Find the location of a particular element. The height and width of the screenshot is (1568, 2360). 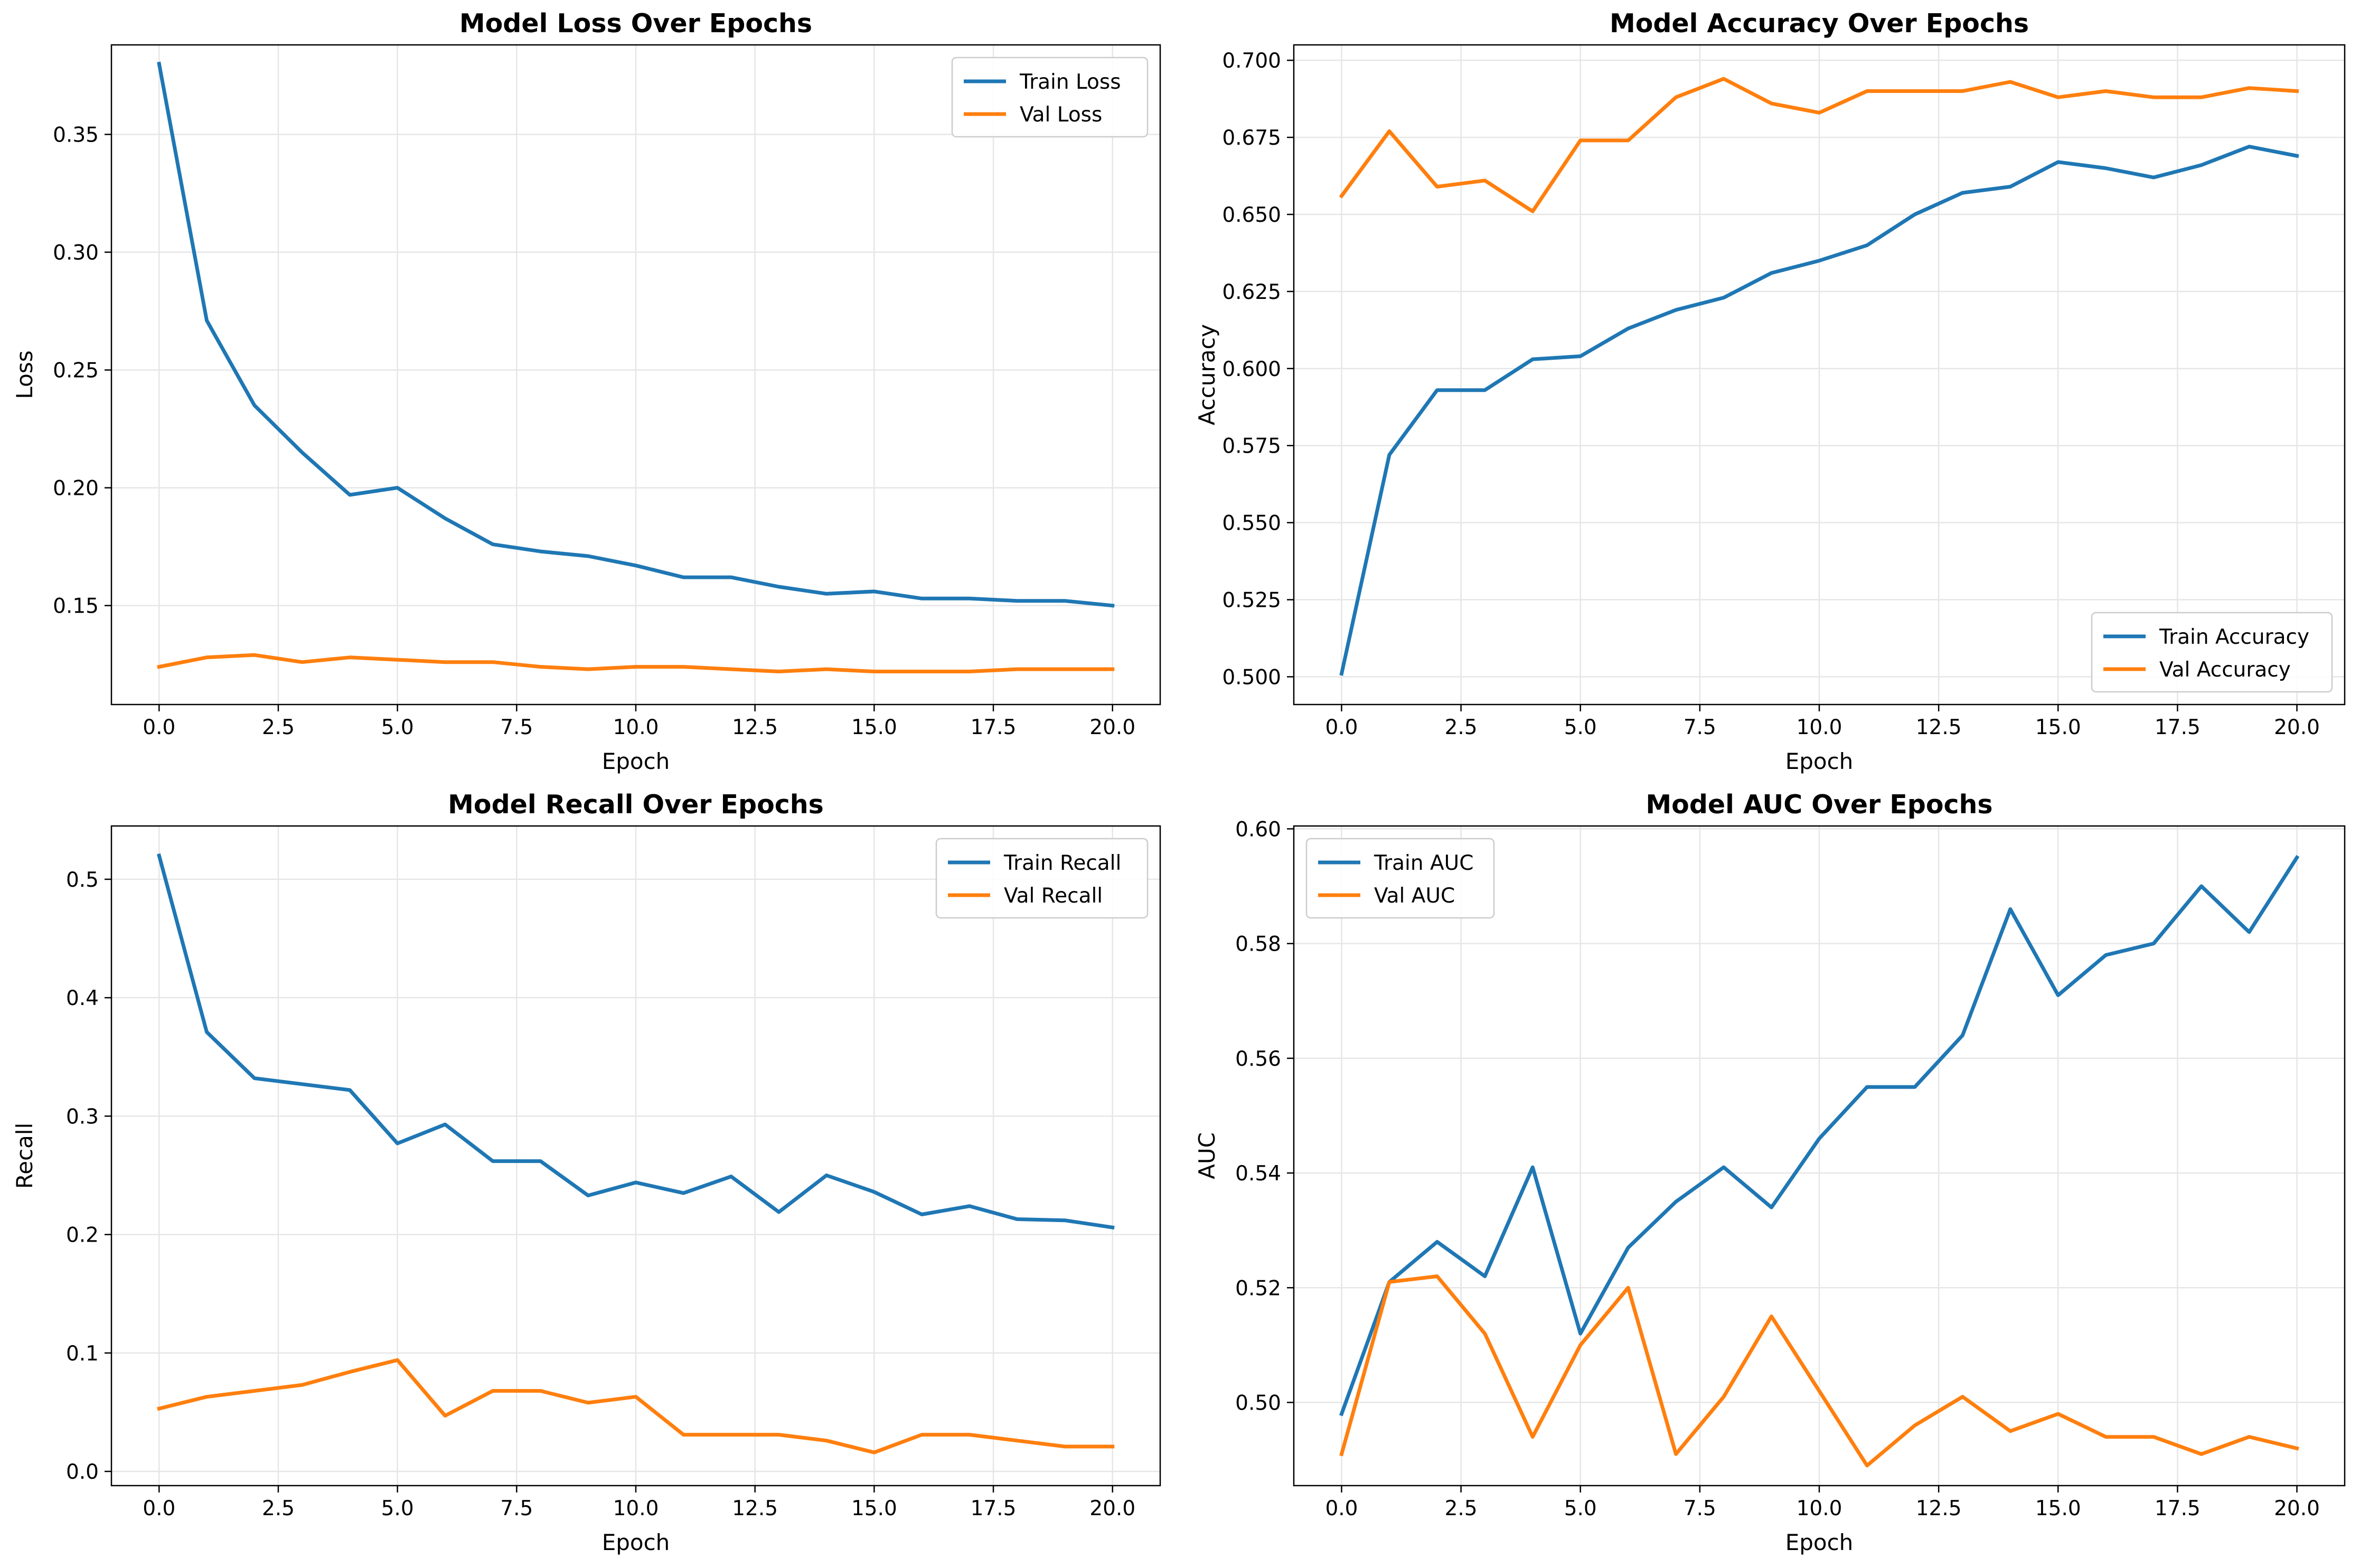

y-tick-label: 0.650 is located at coordinates (1252, 215).